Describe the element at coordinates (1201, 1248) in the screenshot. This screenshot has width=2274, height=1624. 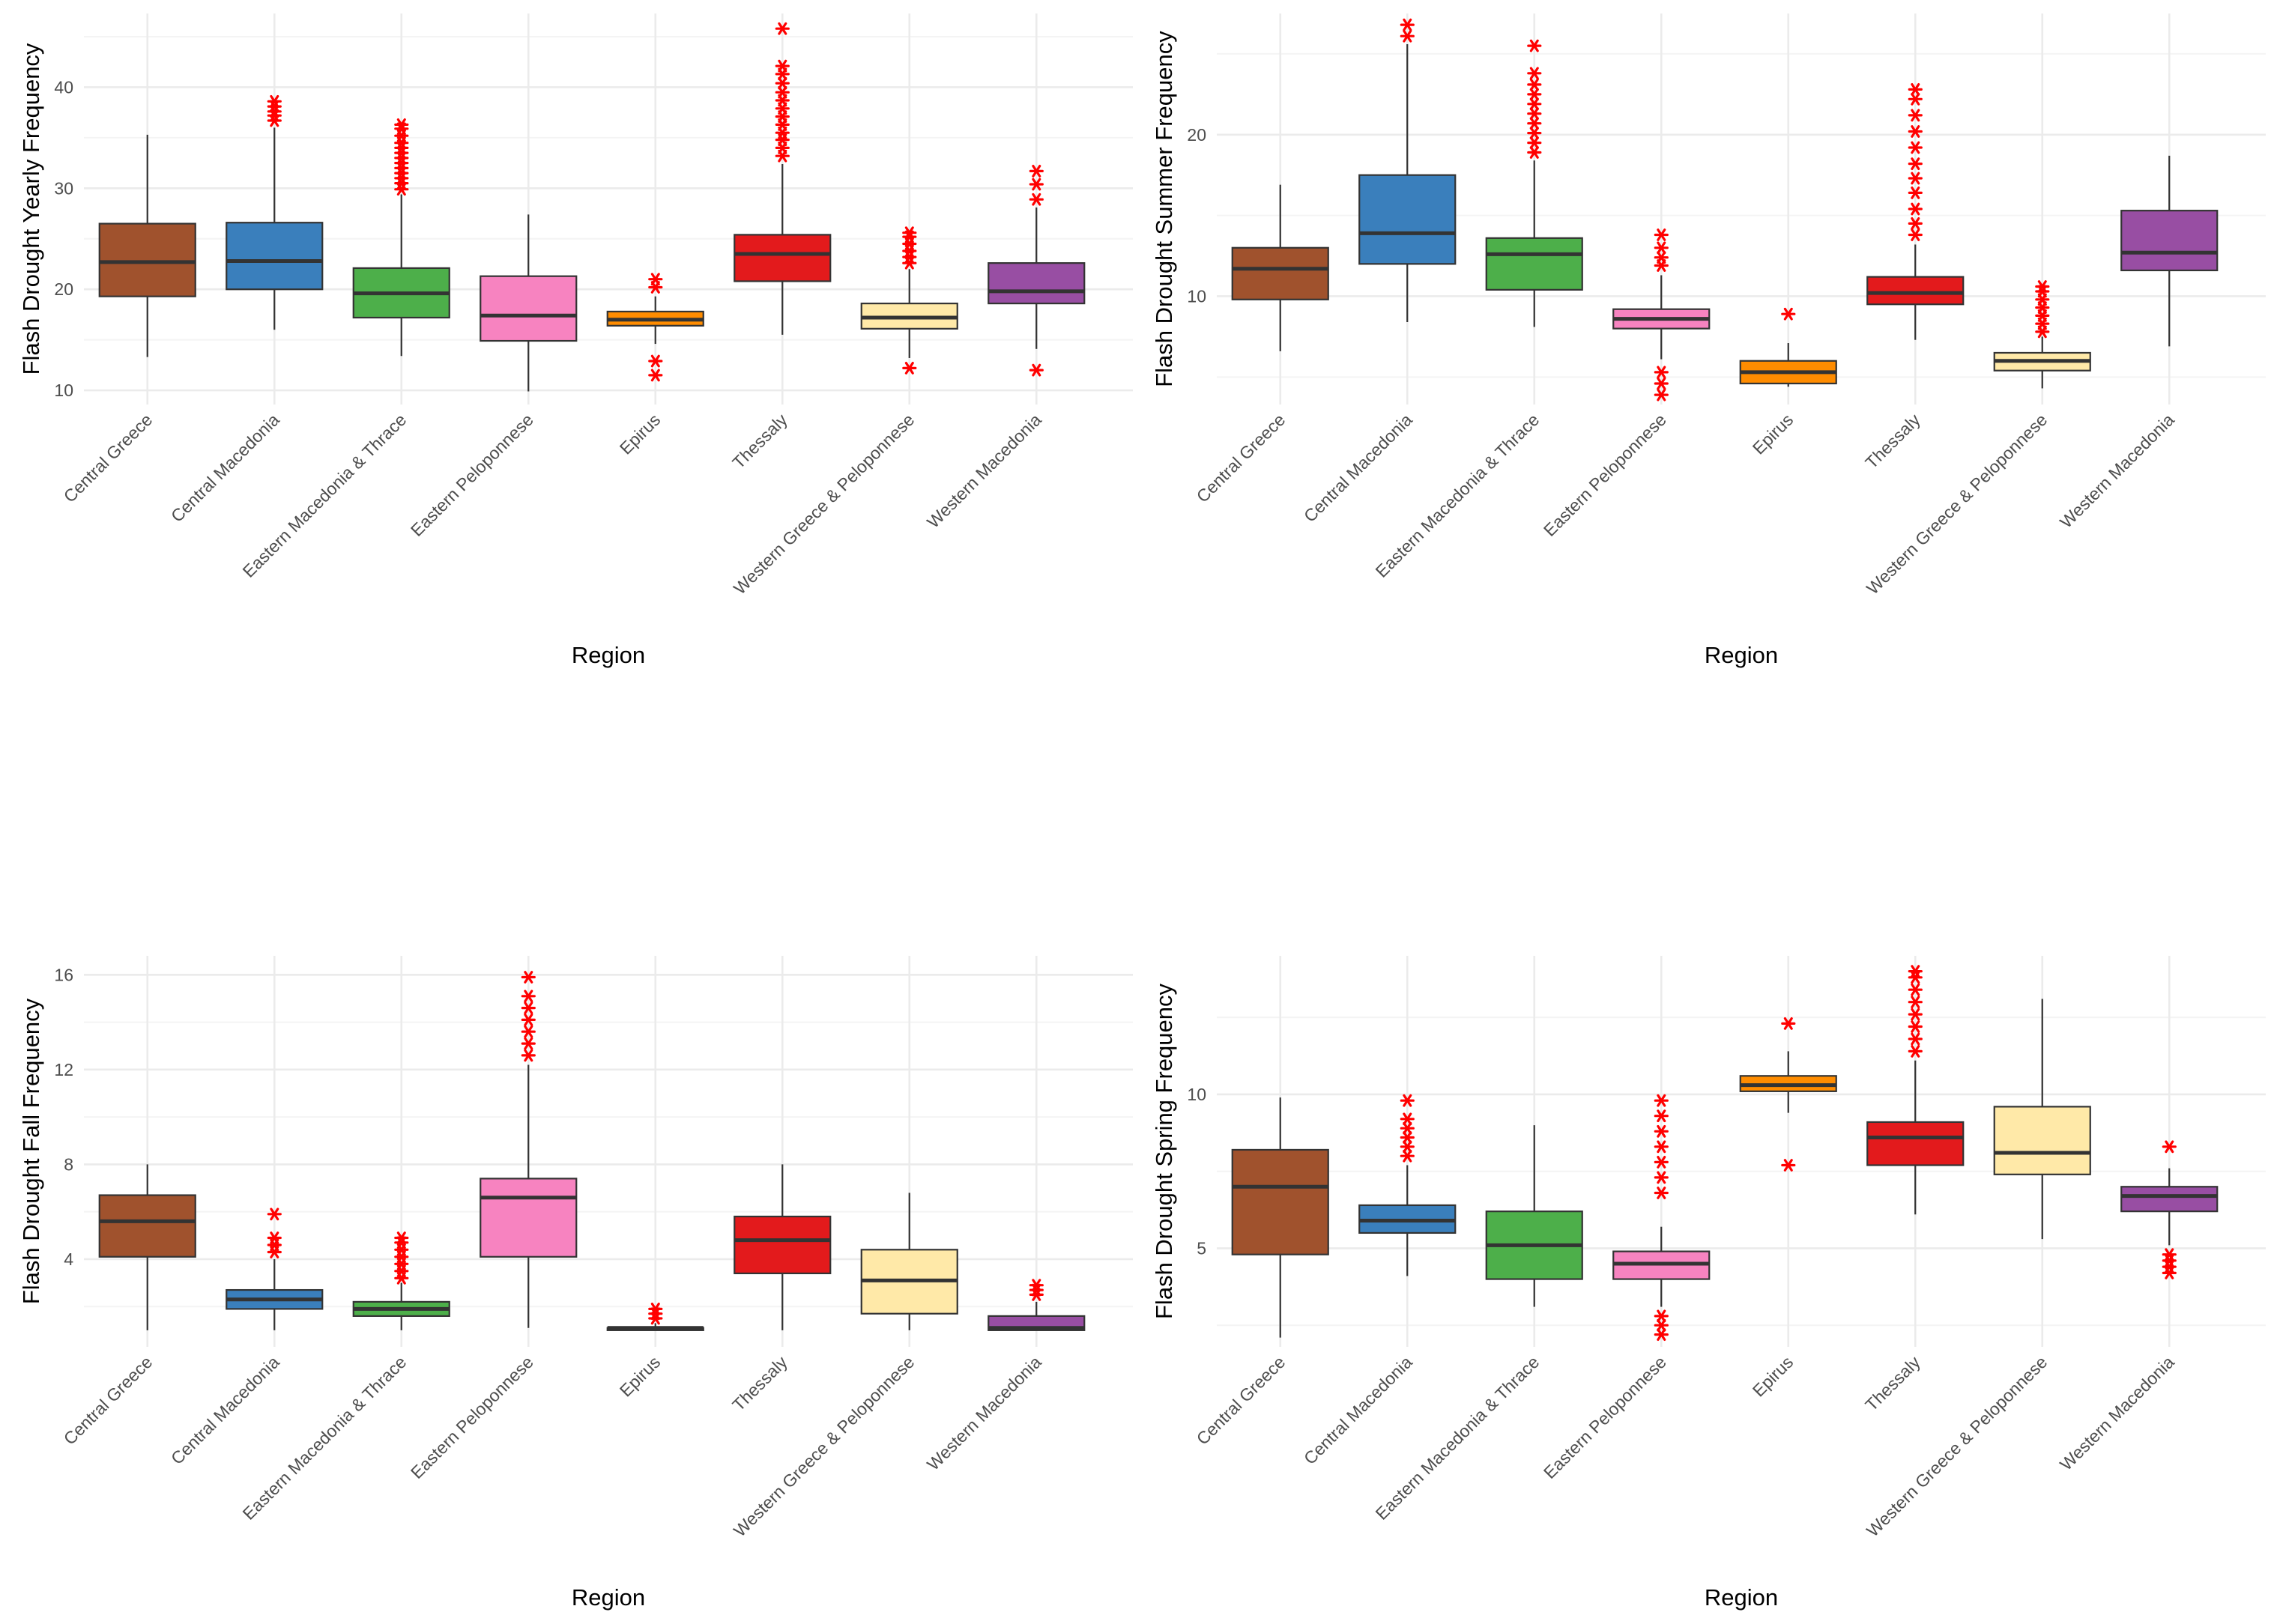
I see `y-tick-label: 5` at that location.